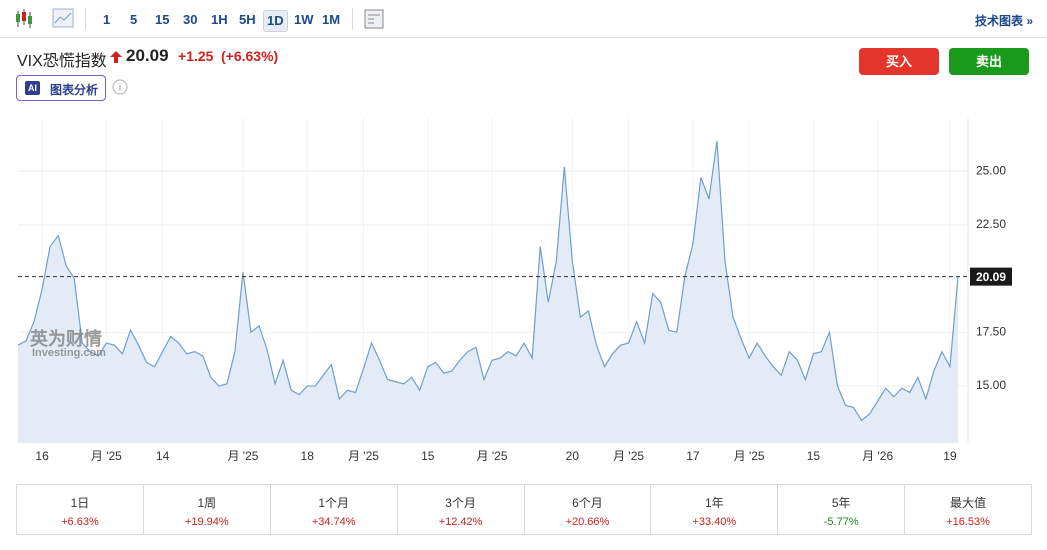  Describe the element at coordinates (42, 456) in the screenshot. I see `x-tick-label: 16` at that location.